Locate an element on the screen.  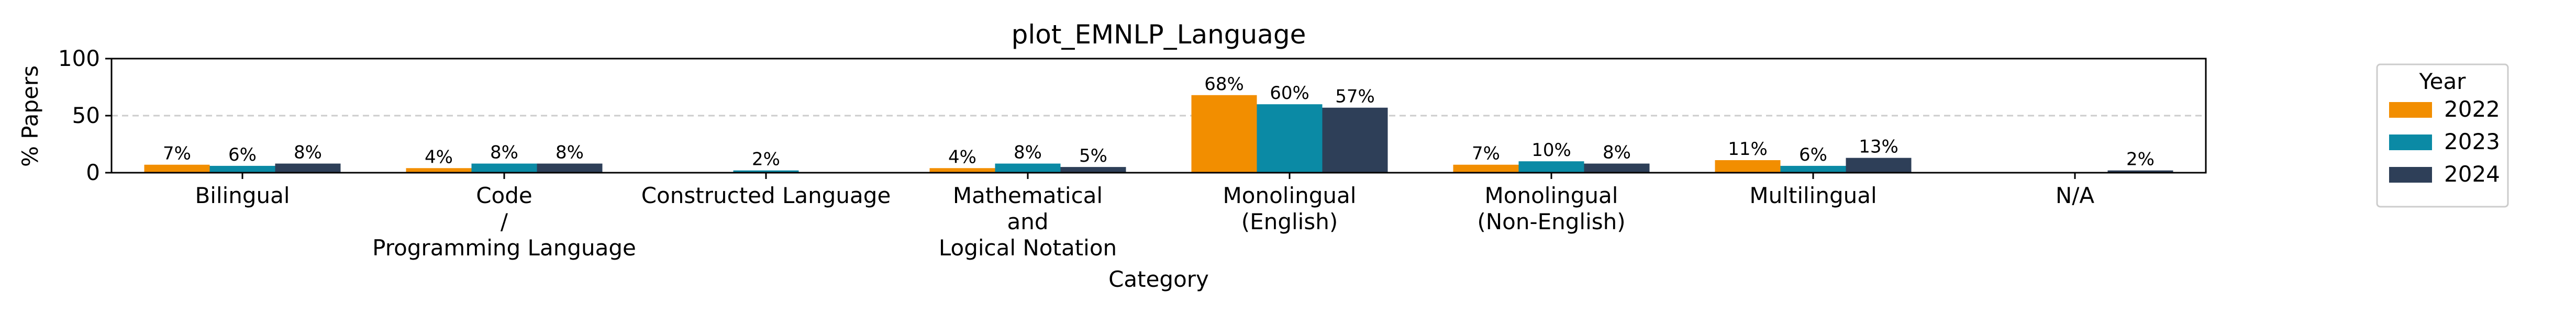
data-label-2024-7: 13% is located at coordinates (1878, 147).